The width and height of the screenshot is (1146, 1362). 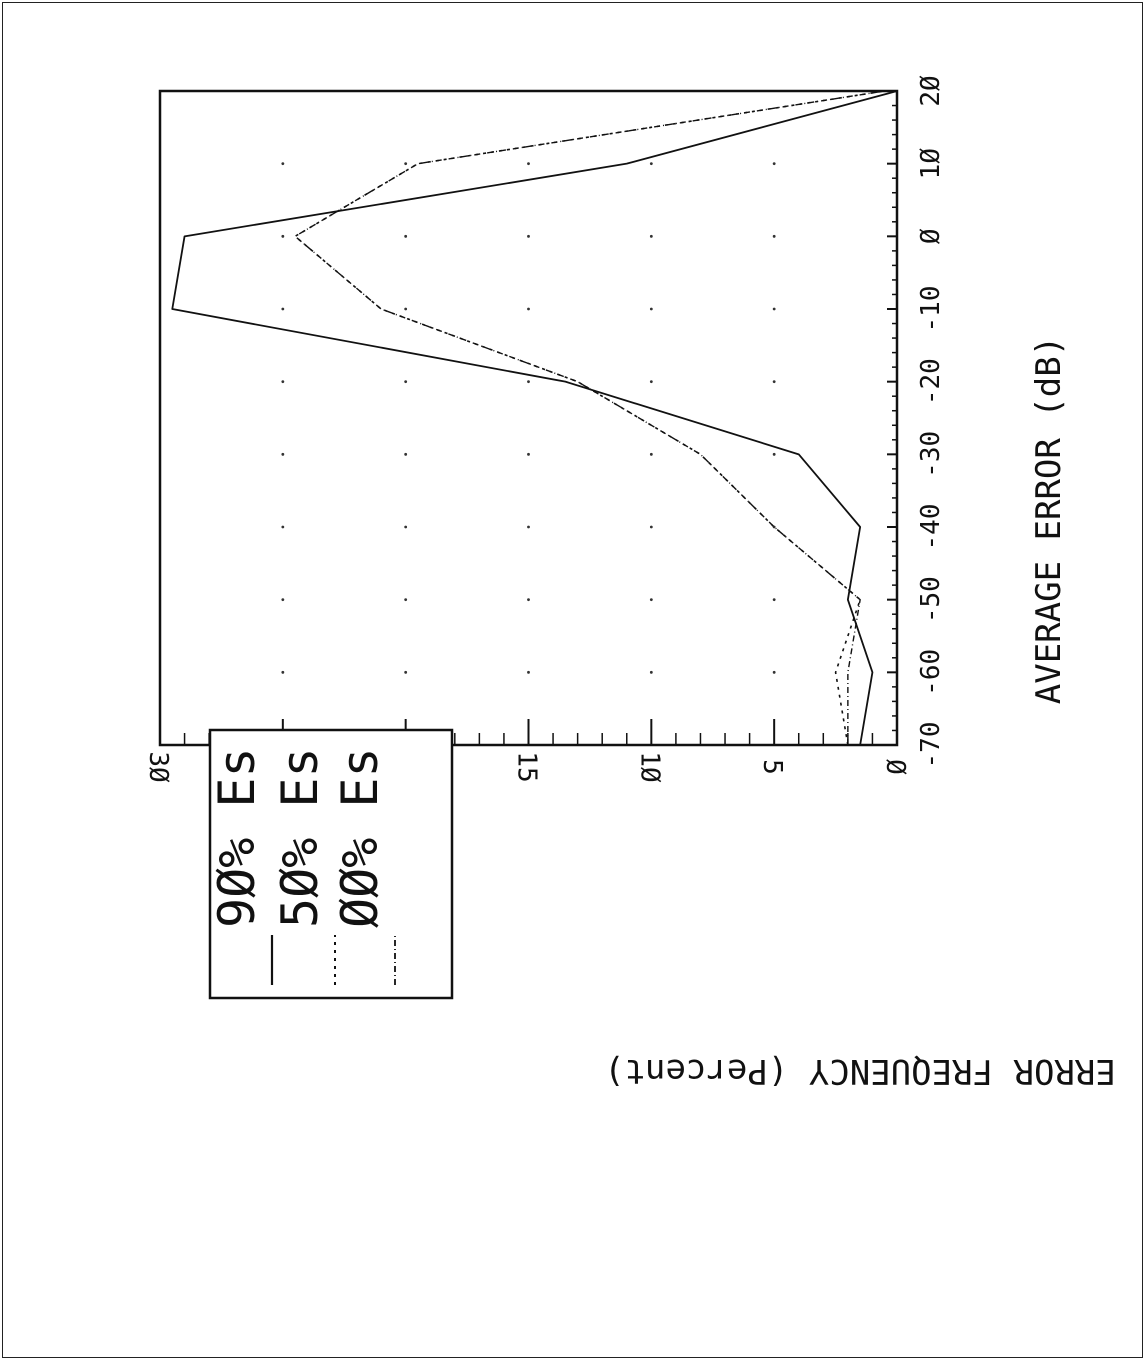 I want to click on x-tick-label: -10, so click(x=931, y=309).